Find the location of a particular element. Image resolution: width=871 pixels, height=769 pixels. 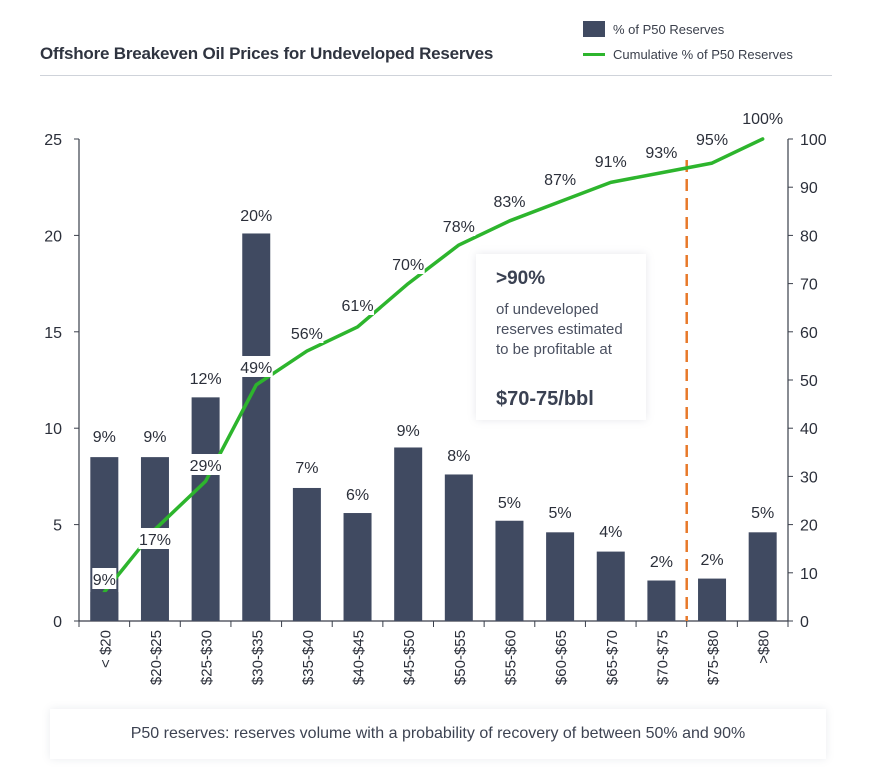

y-right-tick-label: 30 is located at coordinates (809, 477).